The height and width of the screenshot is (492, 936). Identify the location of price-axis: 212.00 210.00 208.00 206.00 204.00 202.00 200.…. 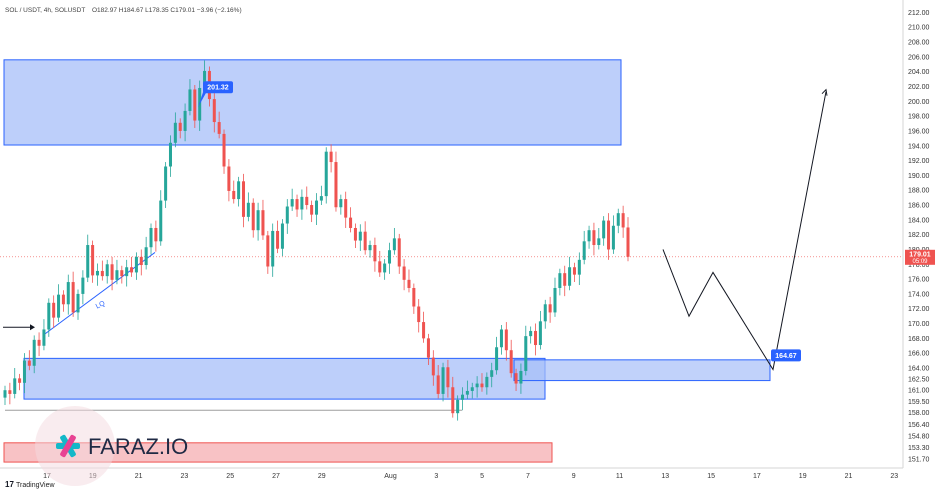
(919, 237).